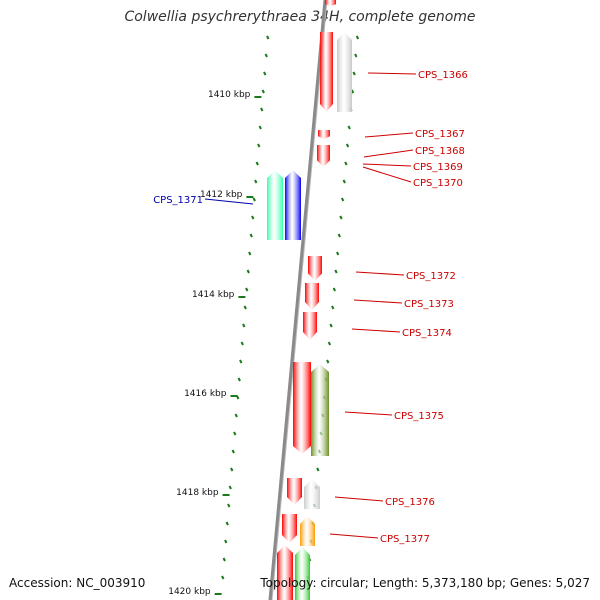 The height and width of the screenshot is (600, 600). What do you see at coordinates (440, 151) in the screenshot?
I see `gene-label: CPS_1368` at bounding box center [440, 151].